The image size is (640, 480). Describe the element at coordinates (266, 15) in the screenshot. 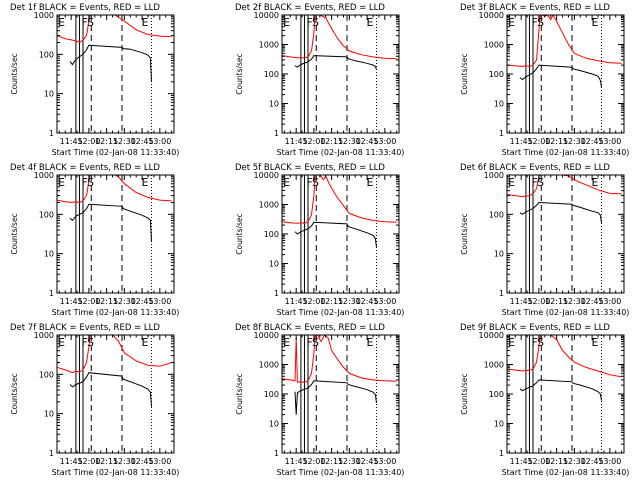

I see `y-tick-label: 10000` at that location.